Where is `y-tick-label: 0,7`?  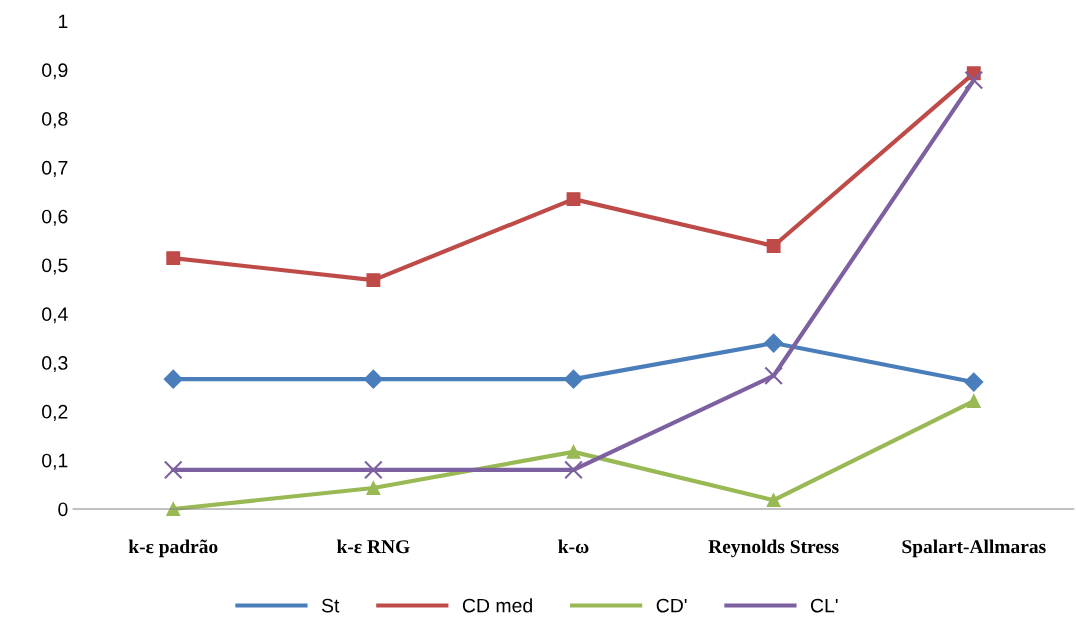 y-tick-label: 0,7 is located at coordinates (55, 168).